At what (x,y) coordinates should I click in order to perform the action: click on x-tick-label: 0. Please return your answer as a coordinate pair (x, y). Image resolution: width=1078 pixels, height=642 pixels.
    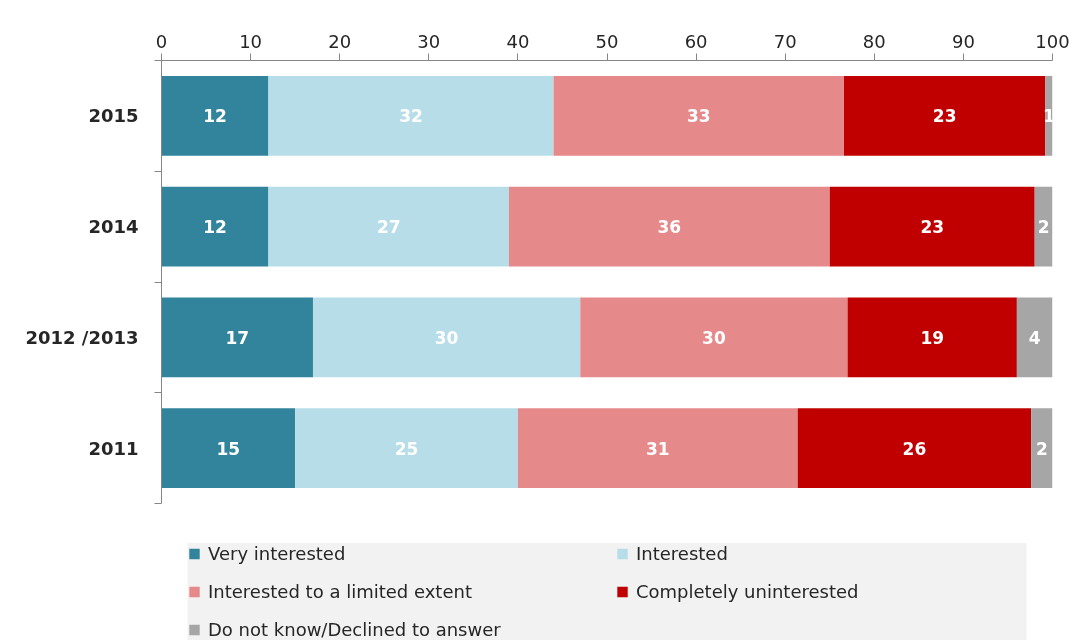
    Looking at the image, I should click on (161, 41).